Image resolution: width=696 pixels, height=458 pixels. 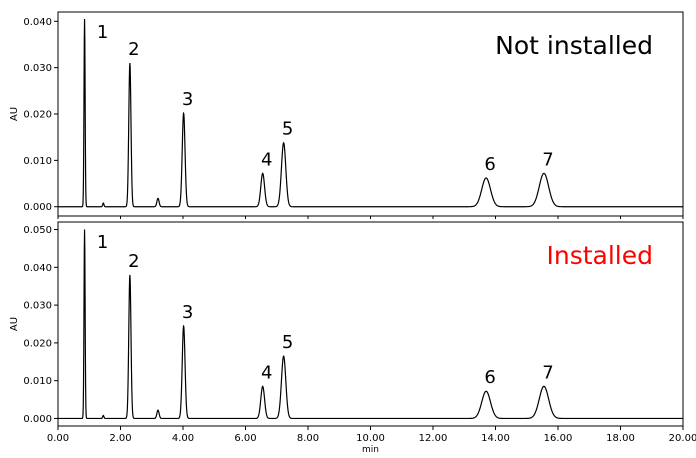 What do you see at coordinates (558, 438) in the screenshot?
I see `x-tick-label: 16.00` at bounding box center [558, 438].